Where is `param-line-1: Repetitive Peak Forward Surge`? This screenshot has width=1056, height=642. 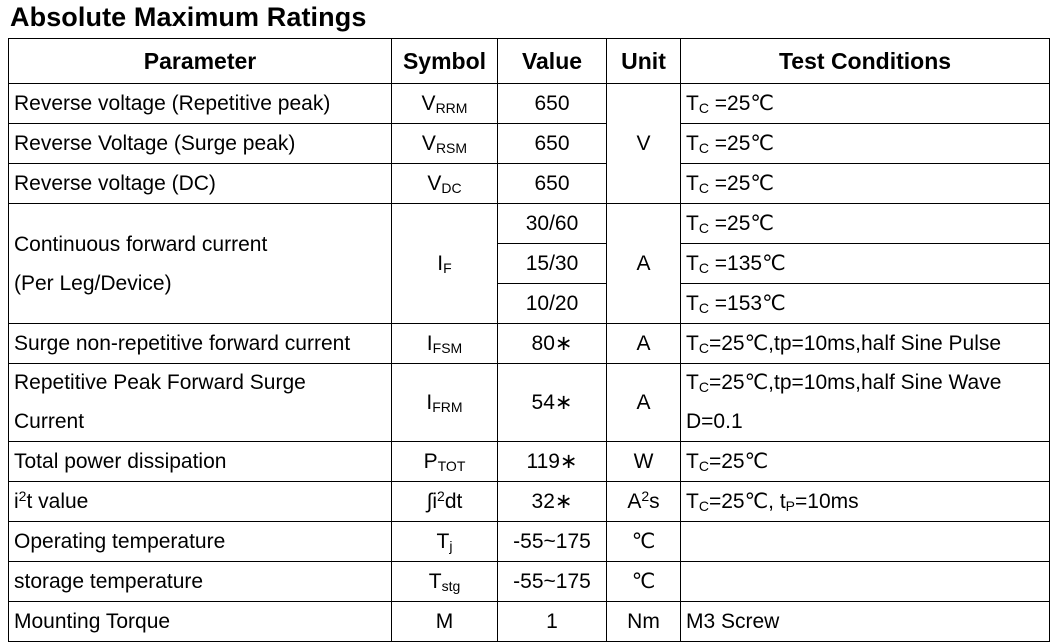
param-line-1: Repetitive Peak Forward Surge is located at coordinates (160, 382).